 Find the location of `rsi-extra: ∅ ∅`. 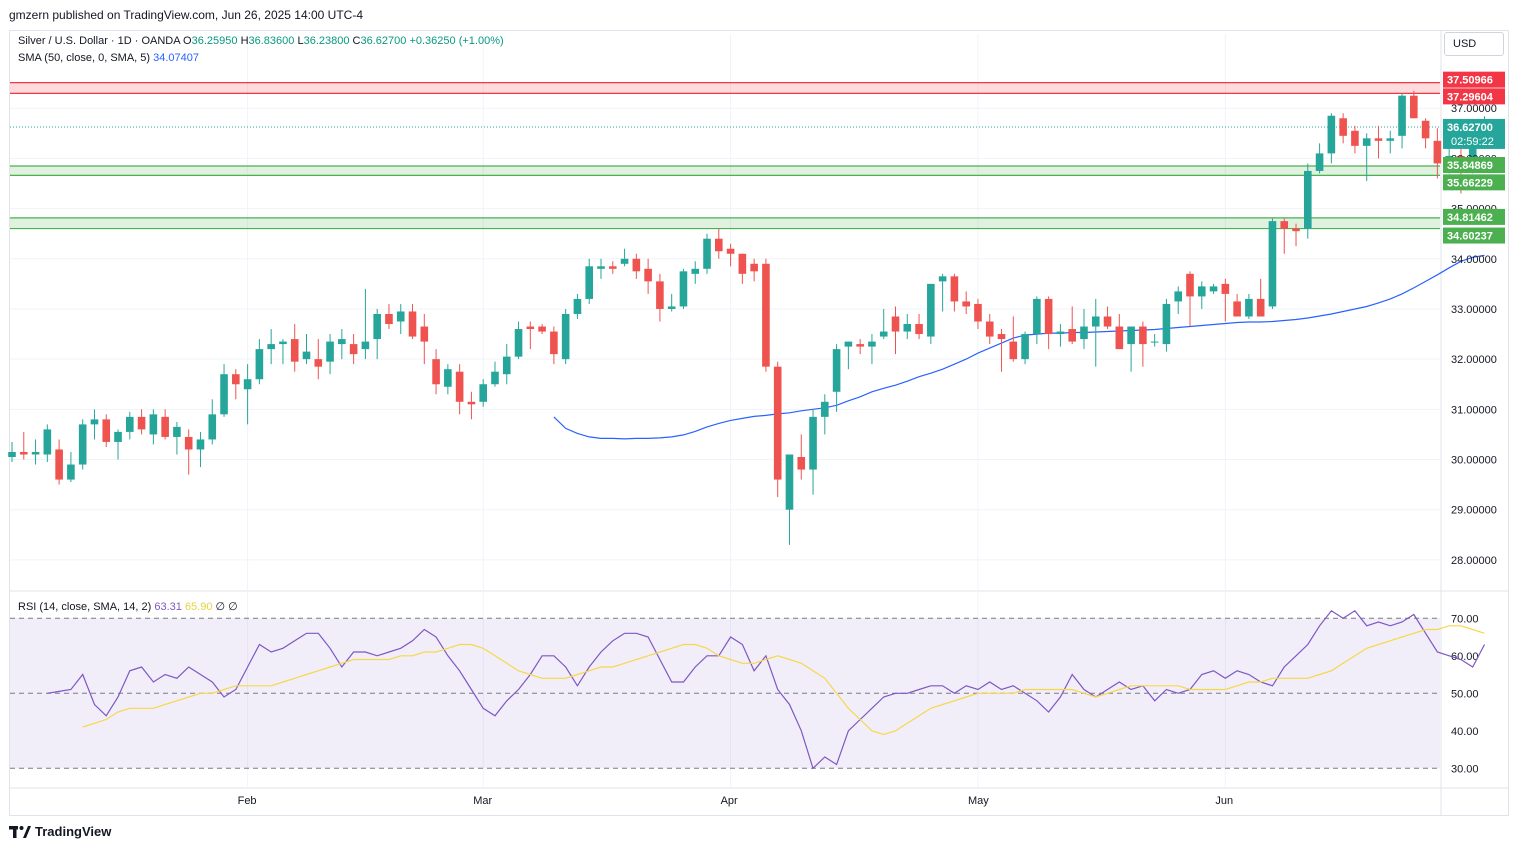

rsi-extra: ∅ ∅ is located at coordinates (226, 607).